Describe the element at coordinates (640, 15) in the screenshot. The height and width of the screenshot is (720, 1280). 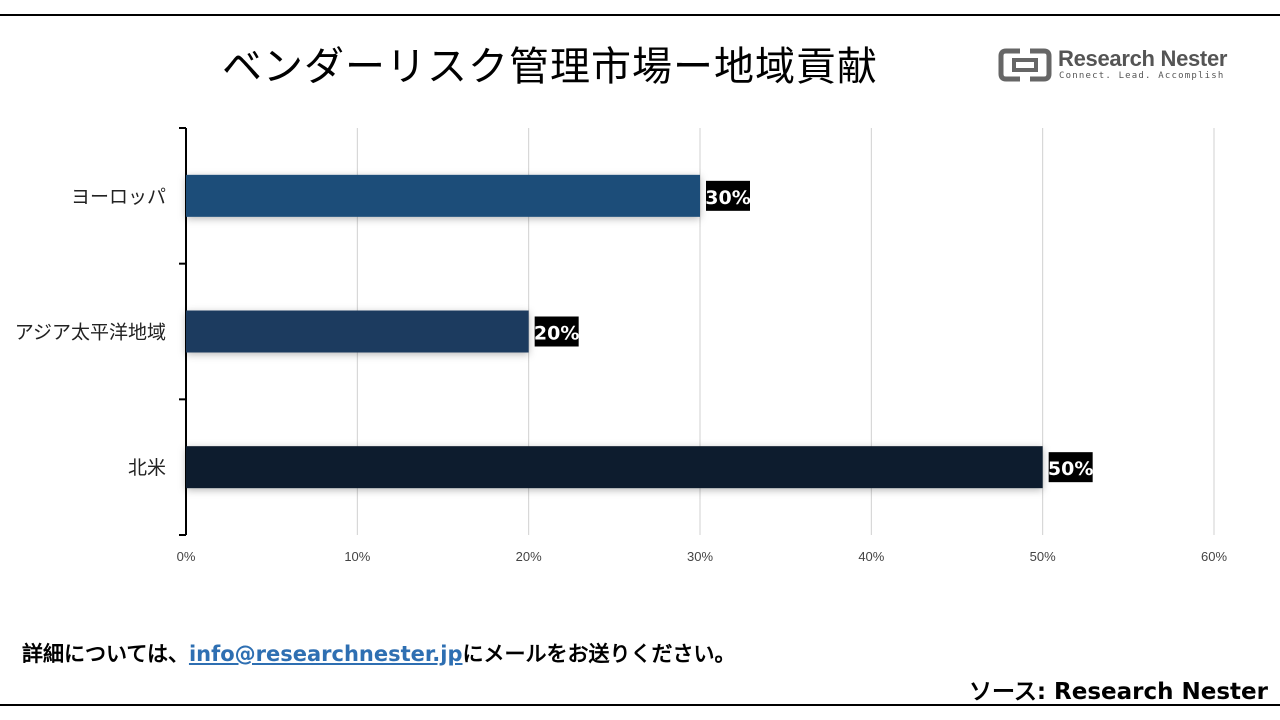
I see `top-rule` at that location.